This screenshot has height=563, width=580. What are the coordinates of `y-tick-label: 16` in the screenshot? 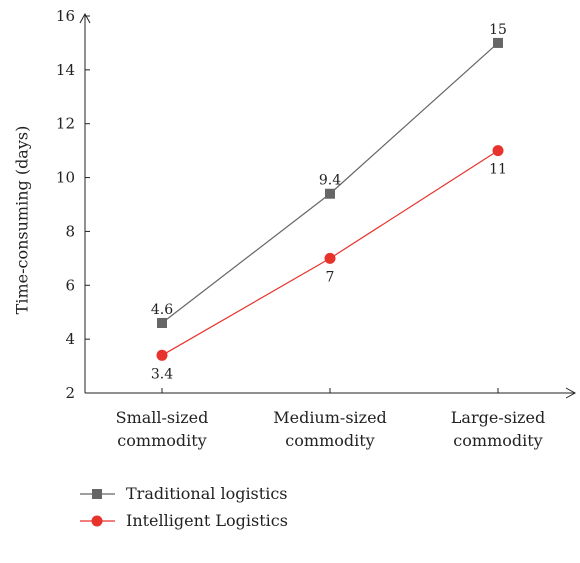 It's located at (65, 16).